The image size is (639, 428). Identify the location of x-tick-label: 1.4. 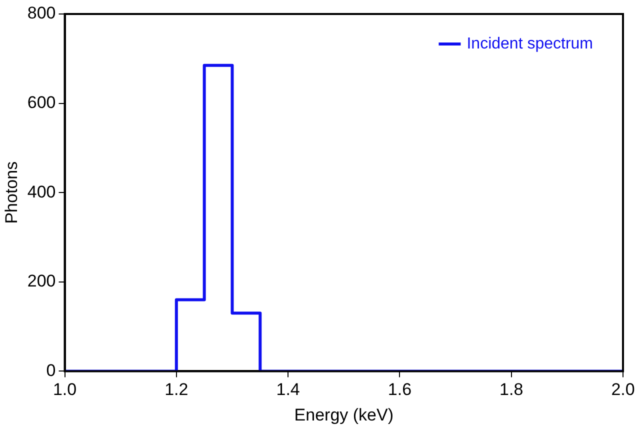
(288, 390).